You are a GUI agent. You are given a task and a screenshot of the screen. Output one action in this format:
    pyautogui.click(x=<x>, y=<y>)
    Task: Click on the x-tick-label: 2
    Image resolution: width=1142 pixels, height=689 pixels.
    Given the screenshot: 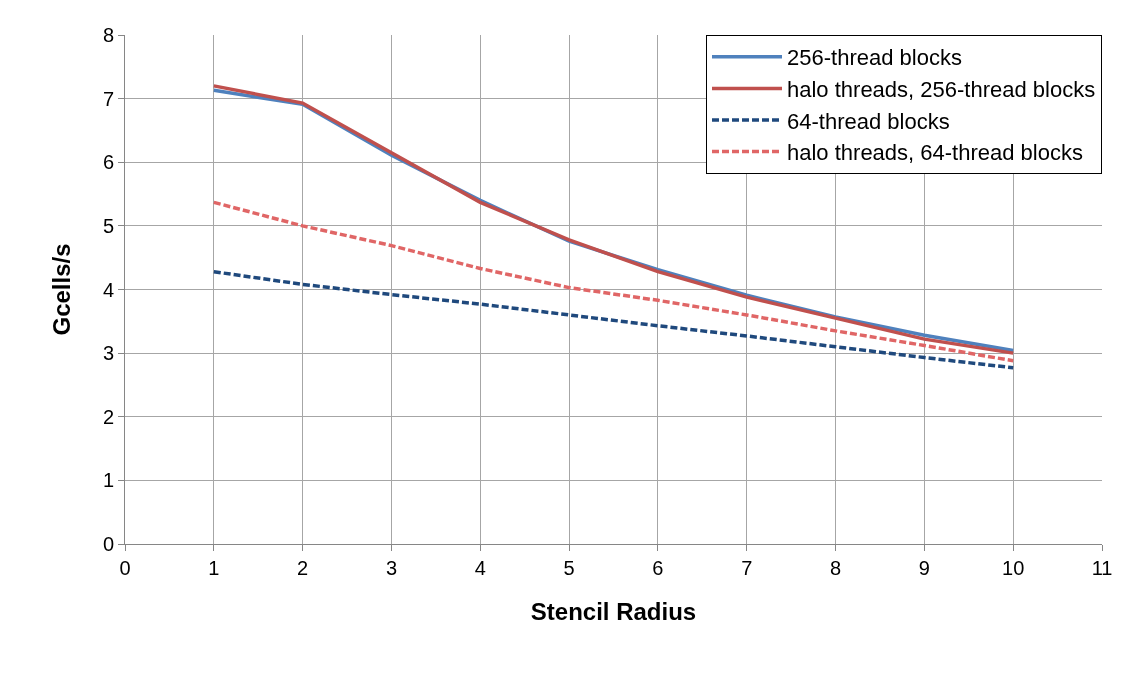 What is the action you would take?
    pyautogui.click(x=303, y=568)
    